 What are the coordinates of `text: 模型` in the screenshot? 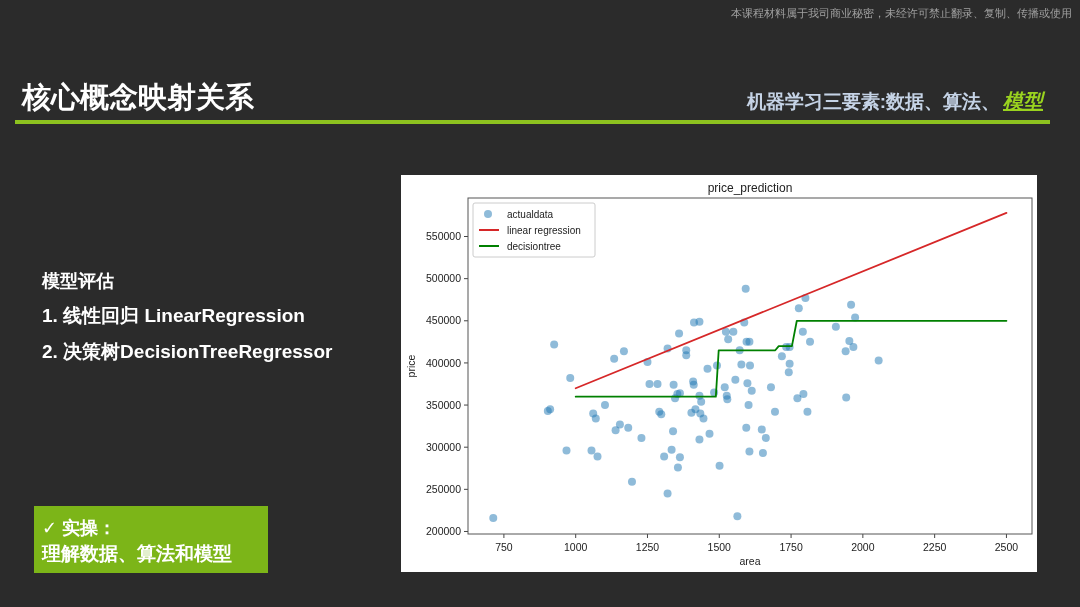 It's located at (1024, 101).